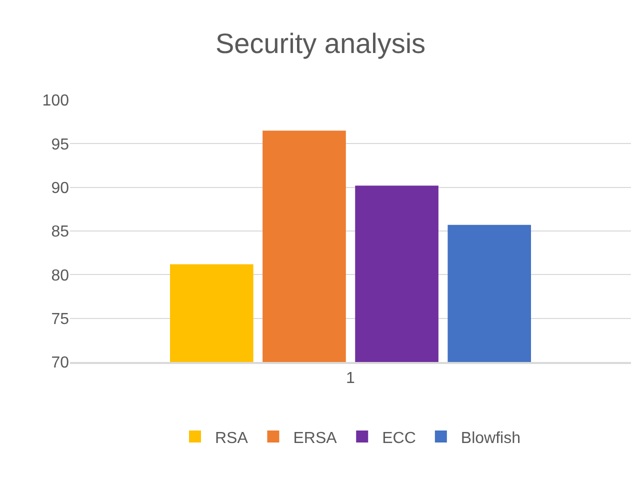 The image size is (641, 479). Describe the element at coordinates (351, 379) in the screenshot. I see `x-tick-label: 1` at that location.